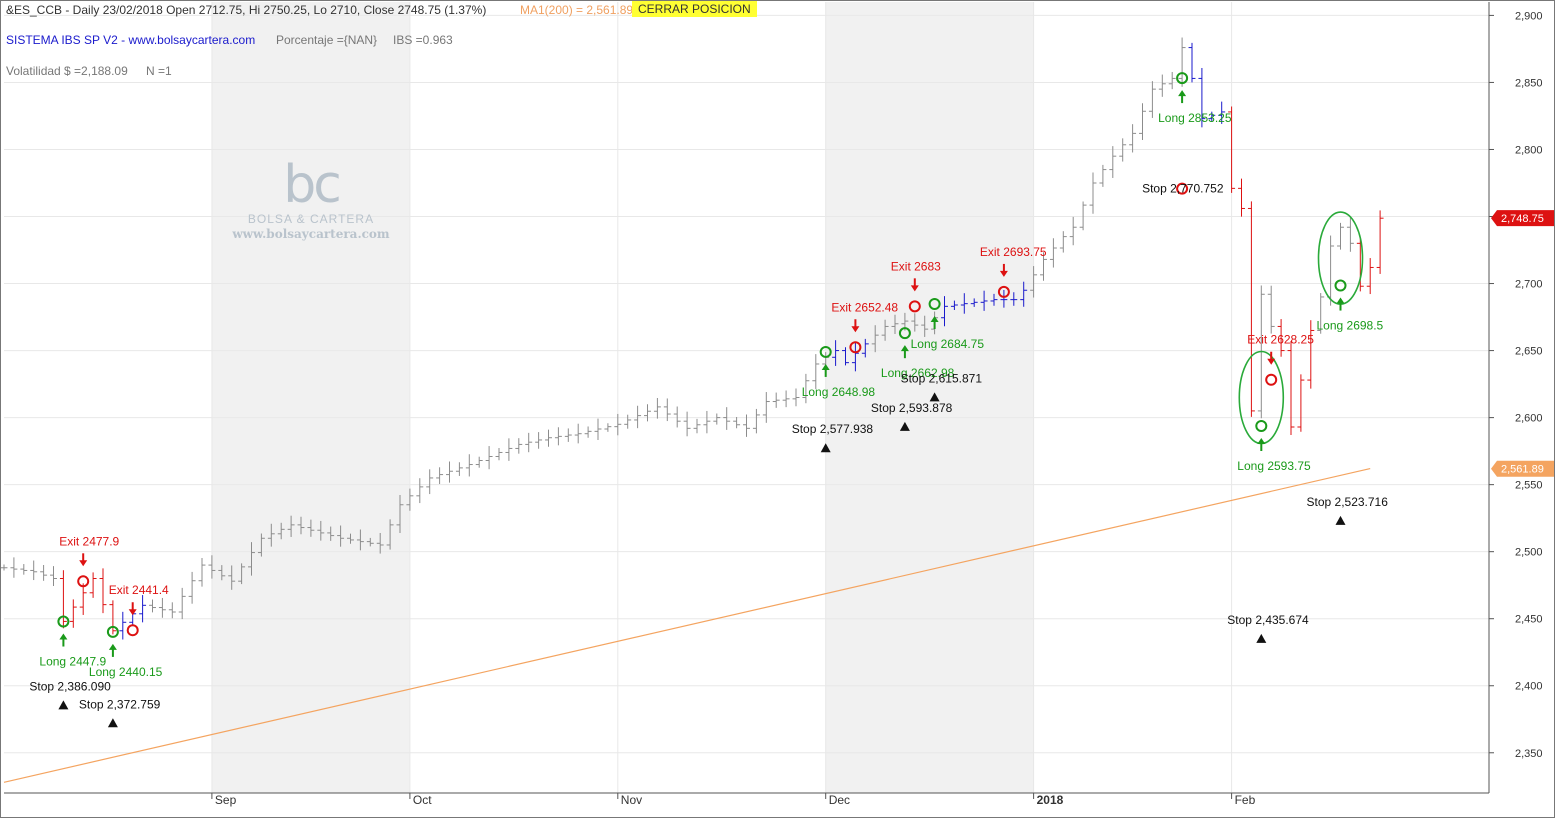 The width and height of the screenshot is (1560, 826). I want to click on price-tag-label: 2,561.89, so click(1522, 470).